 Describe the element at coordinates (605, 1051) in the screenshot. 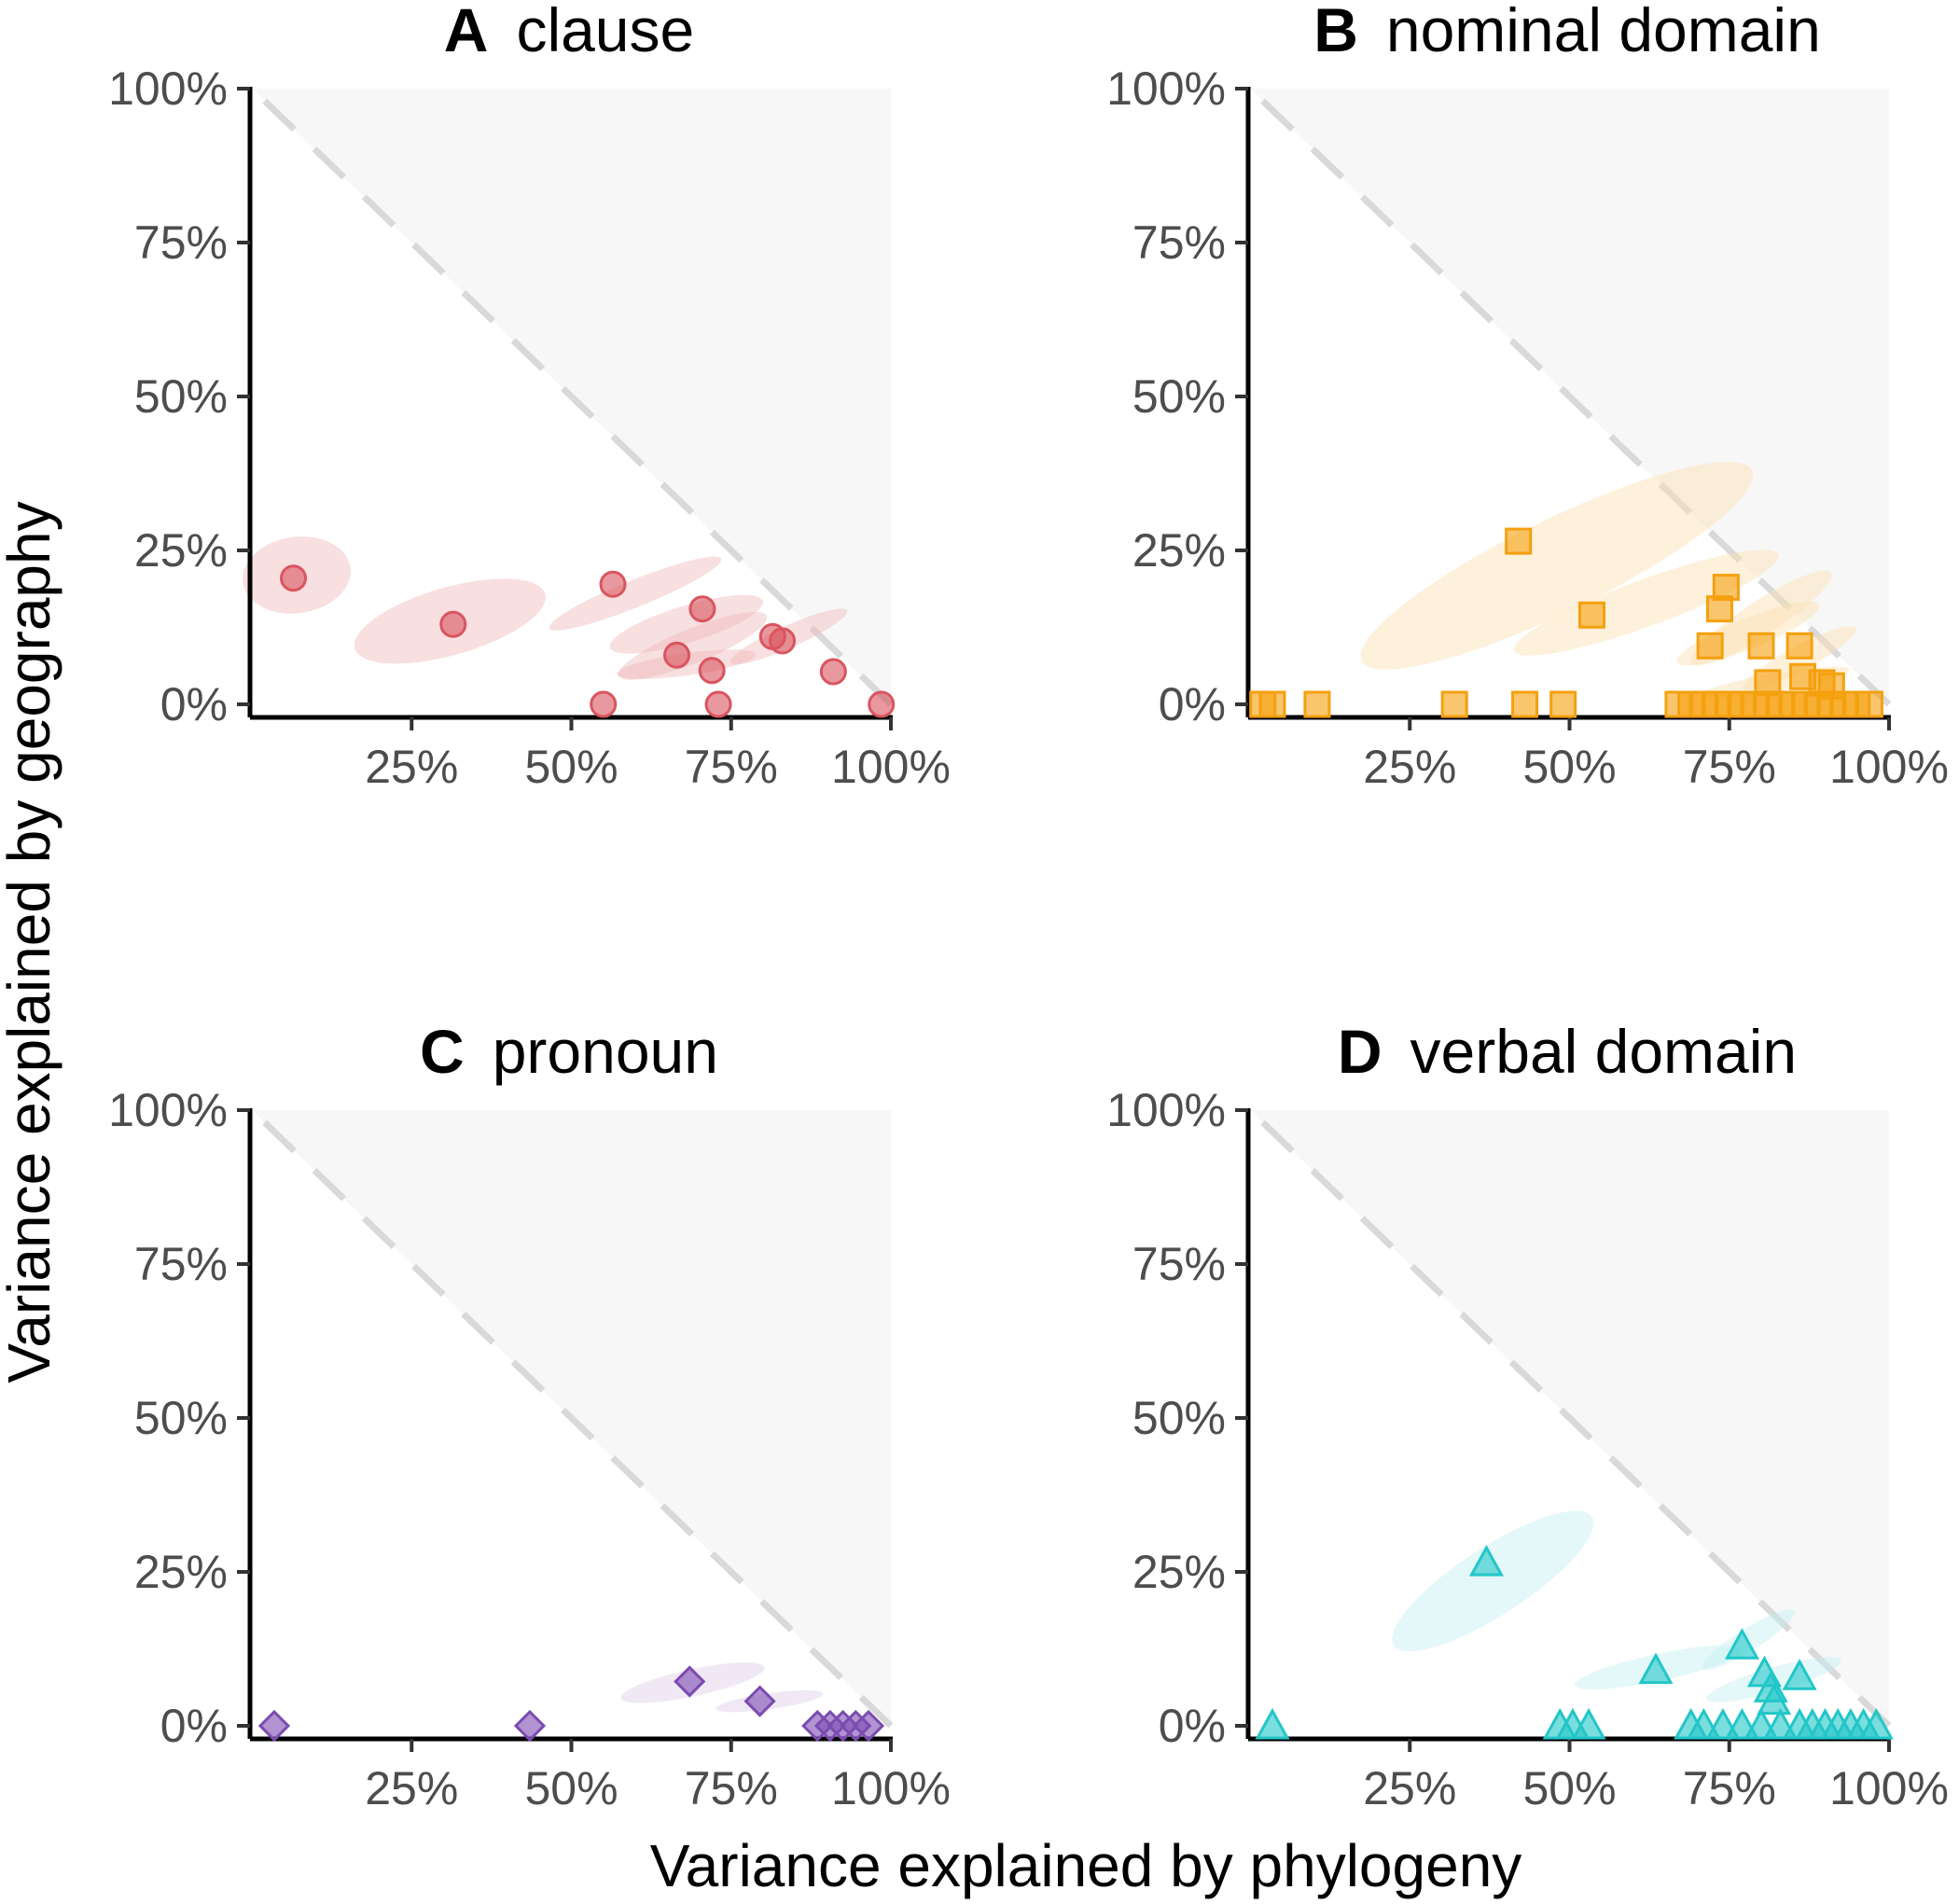

I see `panel-name: pronoun` at that location.